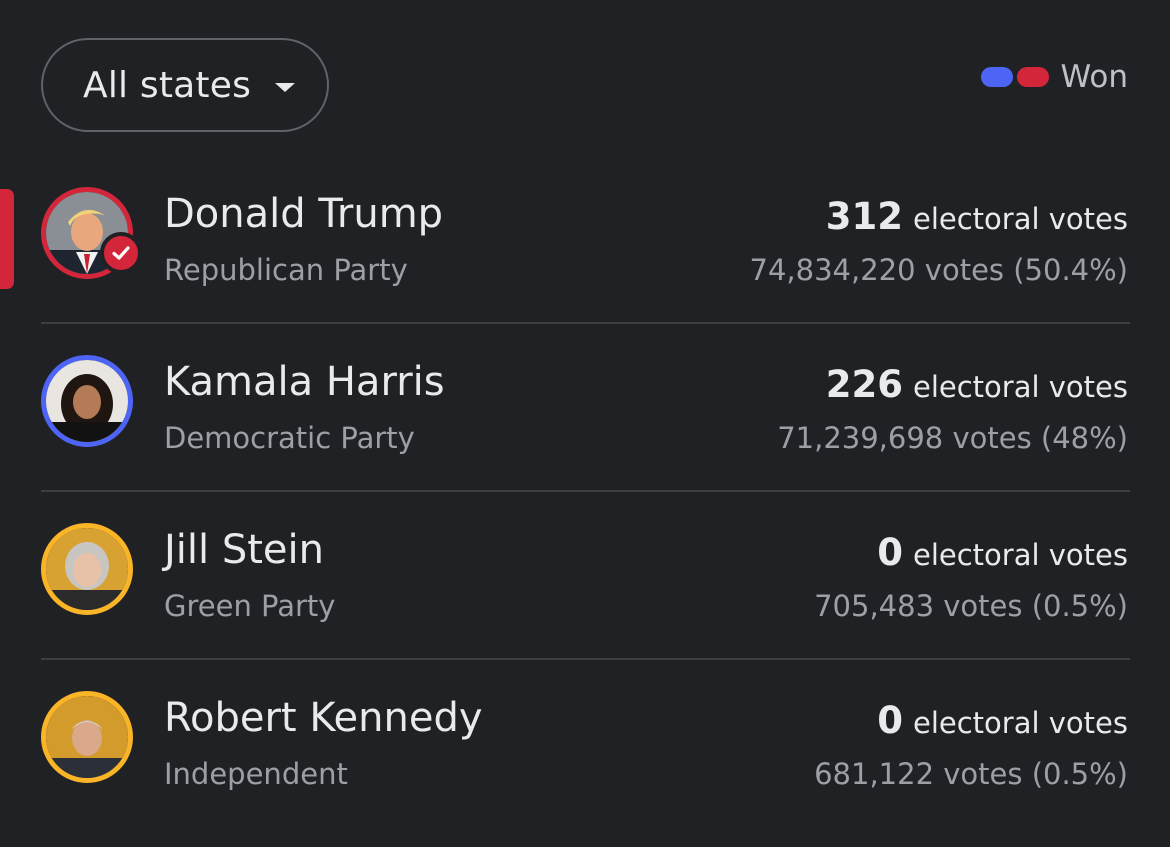 The width and height of the screenshot is (1170, 847). Describe the element at coordinates (286, 270) in the screenshot. I see `candidate-party: Republican Party` at that location.